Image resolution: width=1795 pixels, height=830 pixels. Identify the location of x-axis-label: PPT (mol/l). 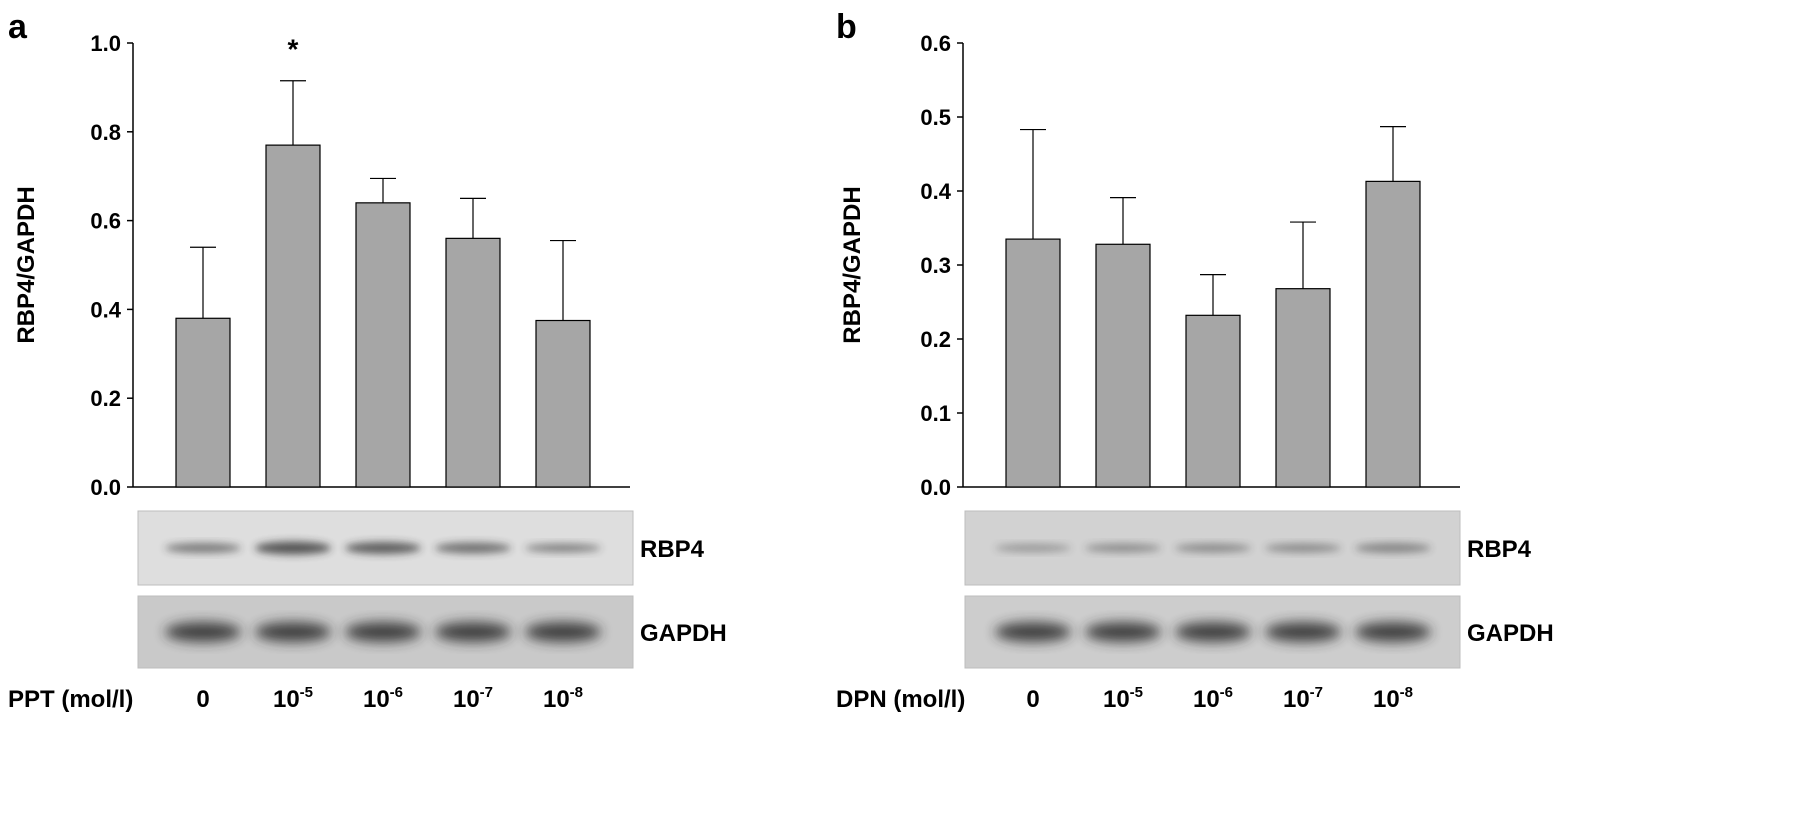
(70, 699).